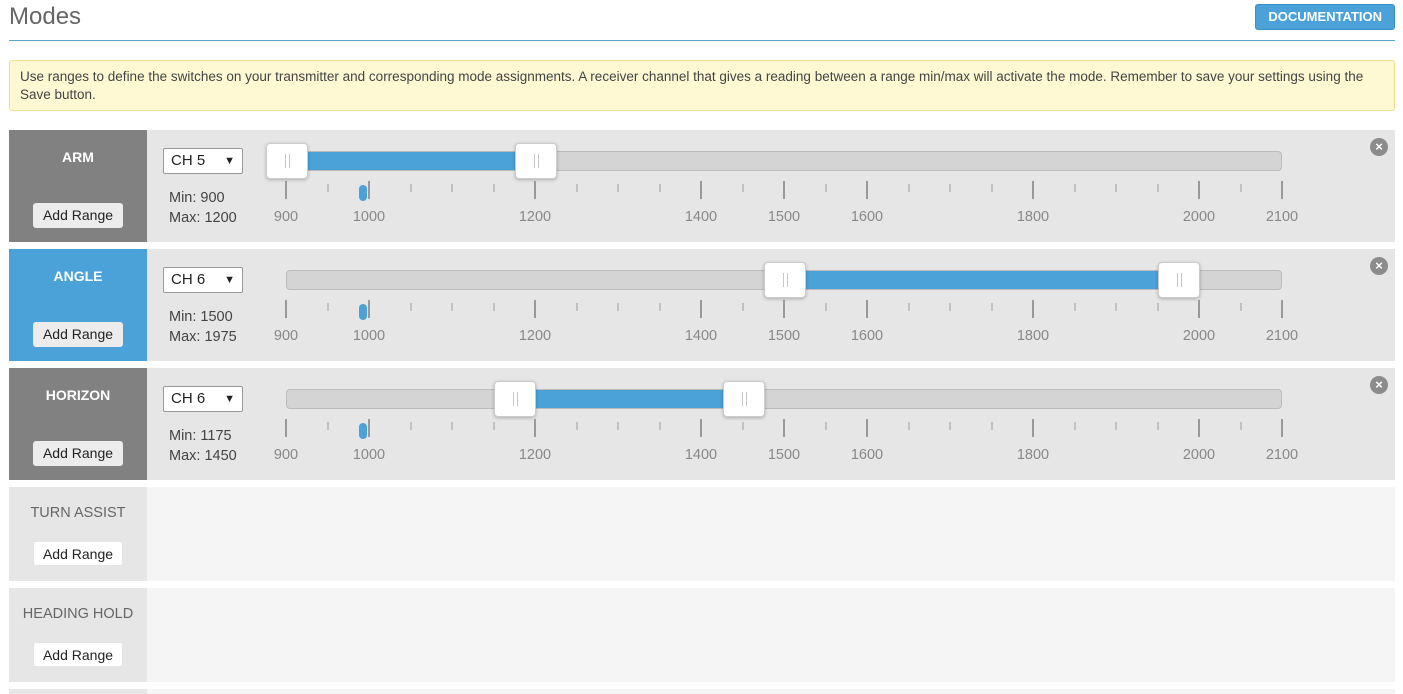 The width and height of the screenshot is (1403, 694). Describe the element at coordinates (209, 446) in the screenshot. I see `range-values: Min: 1175 Max: 1450` at that location.